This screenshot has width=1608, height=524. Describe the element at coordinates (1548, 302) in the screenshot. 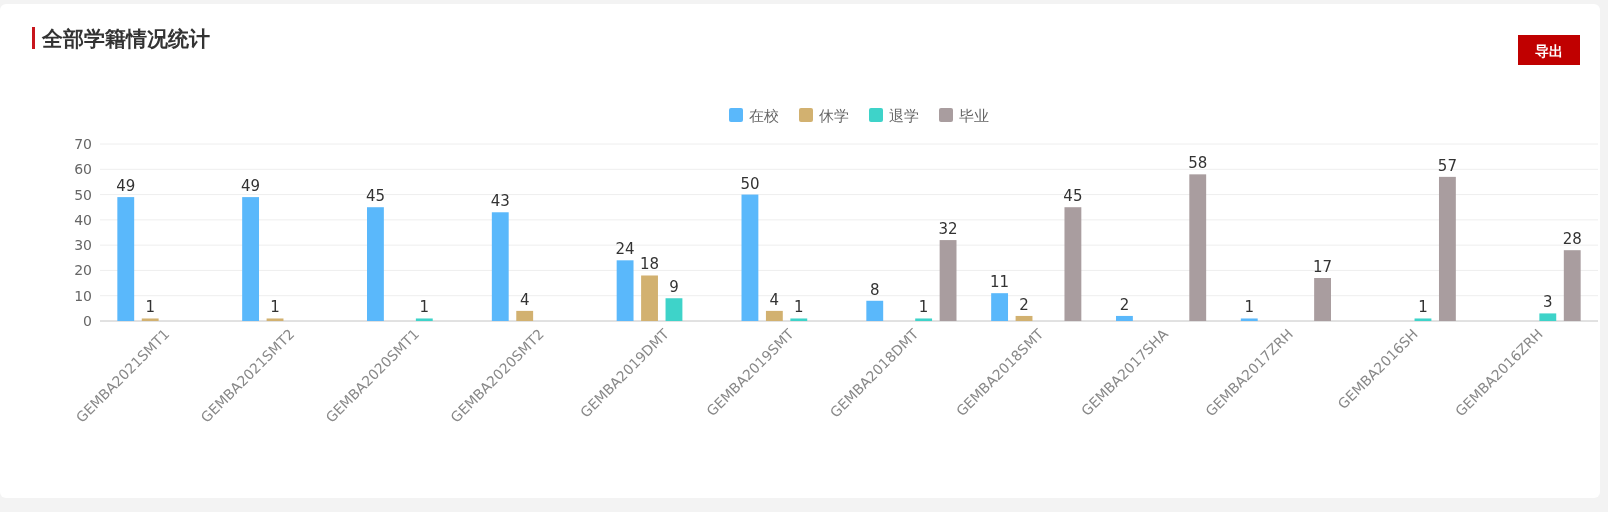

I see `data-label: 3` at that location.